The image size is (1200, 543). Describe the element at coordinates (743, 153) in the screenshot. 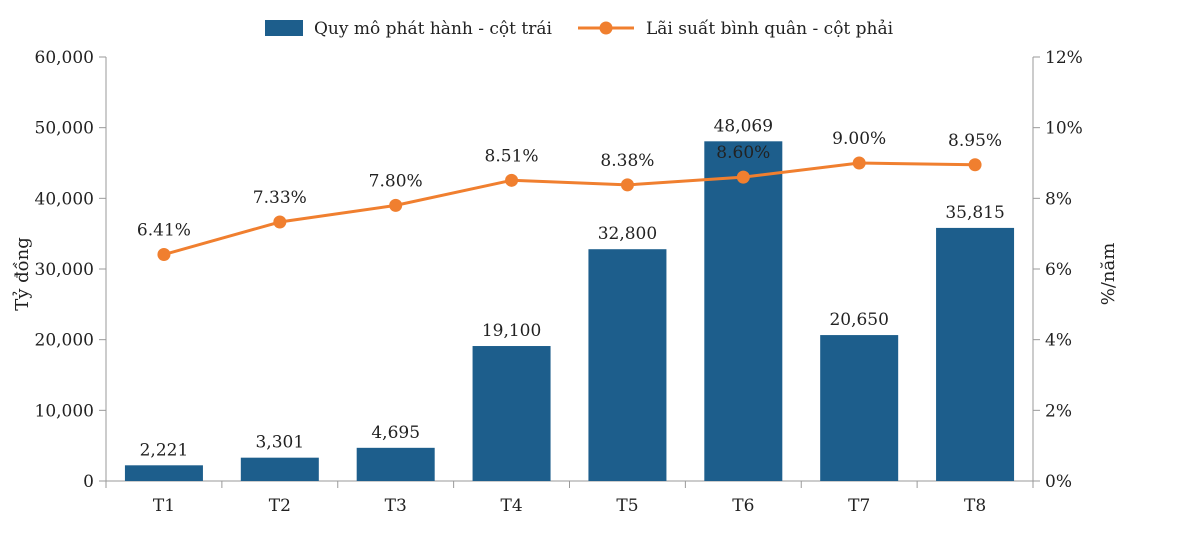

I see `line-value-label: 8.60%` at that location.